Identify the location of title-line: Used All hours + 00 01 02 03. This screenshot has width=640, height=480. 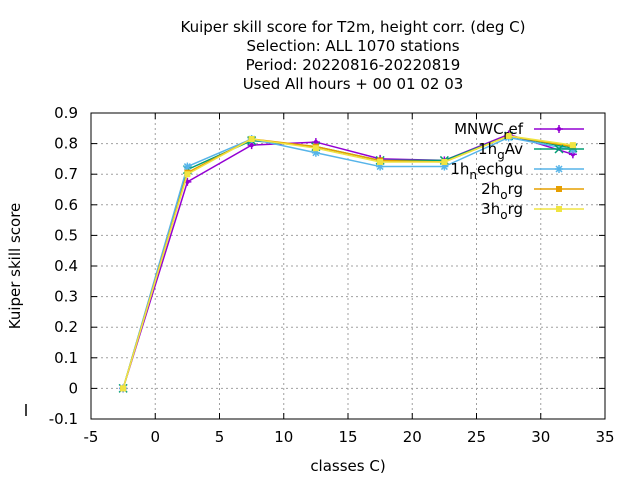
(353, 84).